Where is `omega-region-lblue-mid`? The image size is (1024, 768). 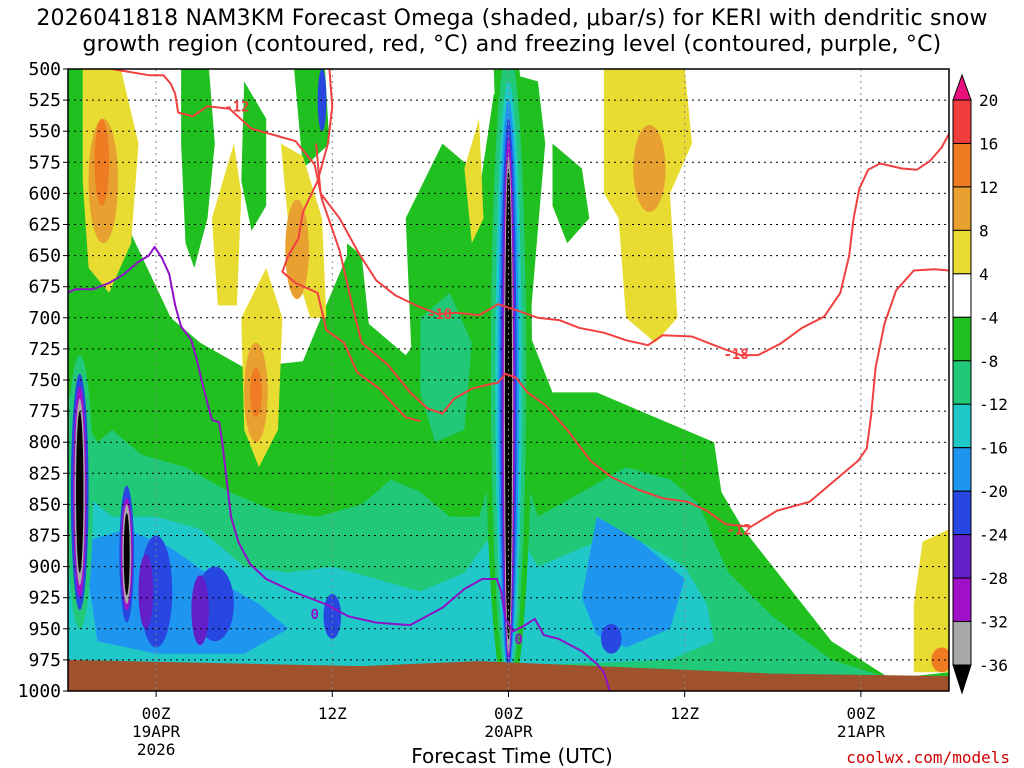
omega-region-lblue-mid is located at coordinates (633, 582).